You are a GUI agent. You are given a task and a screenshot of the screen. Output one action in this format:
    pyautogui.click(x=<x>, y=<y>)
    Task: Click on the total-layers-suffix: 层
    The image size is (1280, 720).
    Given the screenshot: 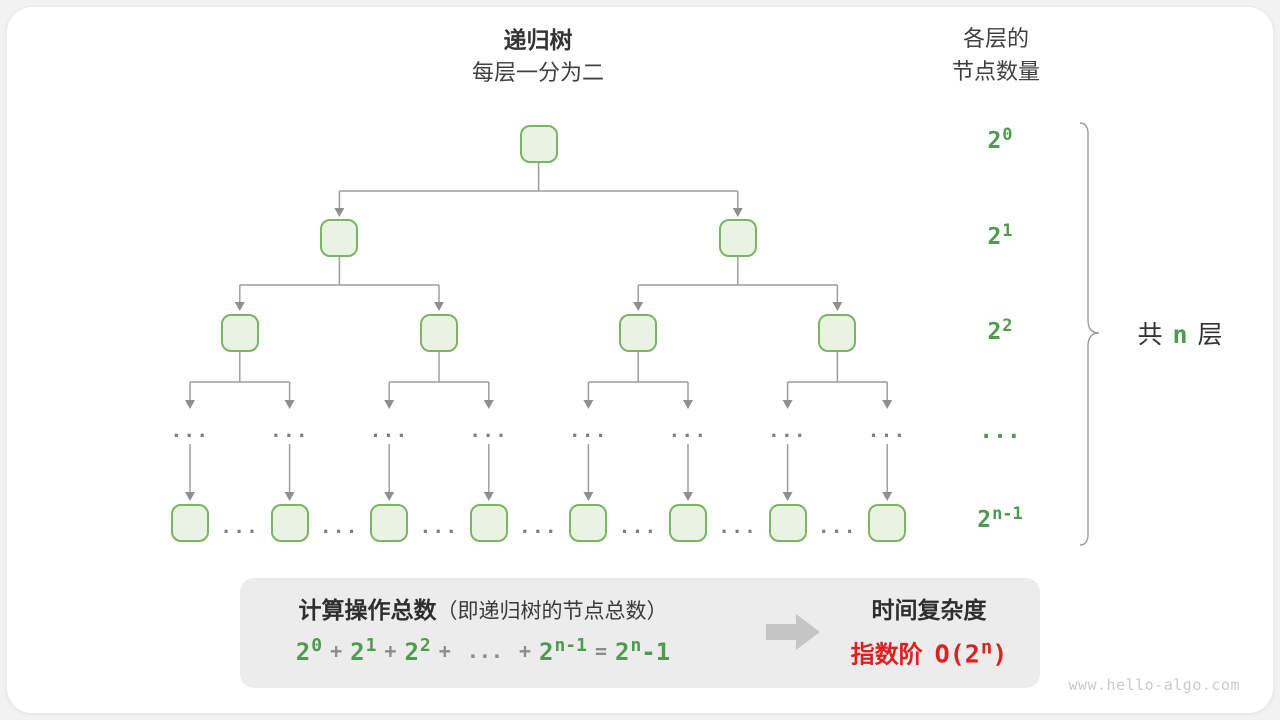 What is the action you would take?
    pyautogui.click(x=1210, y=335)
    